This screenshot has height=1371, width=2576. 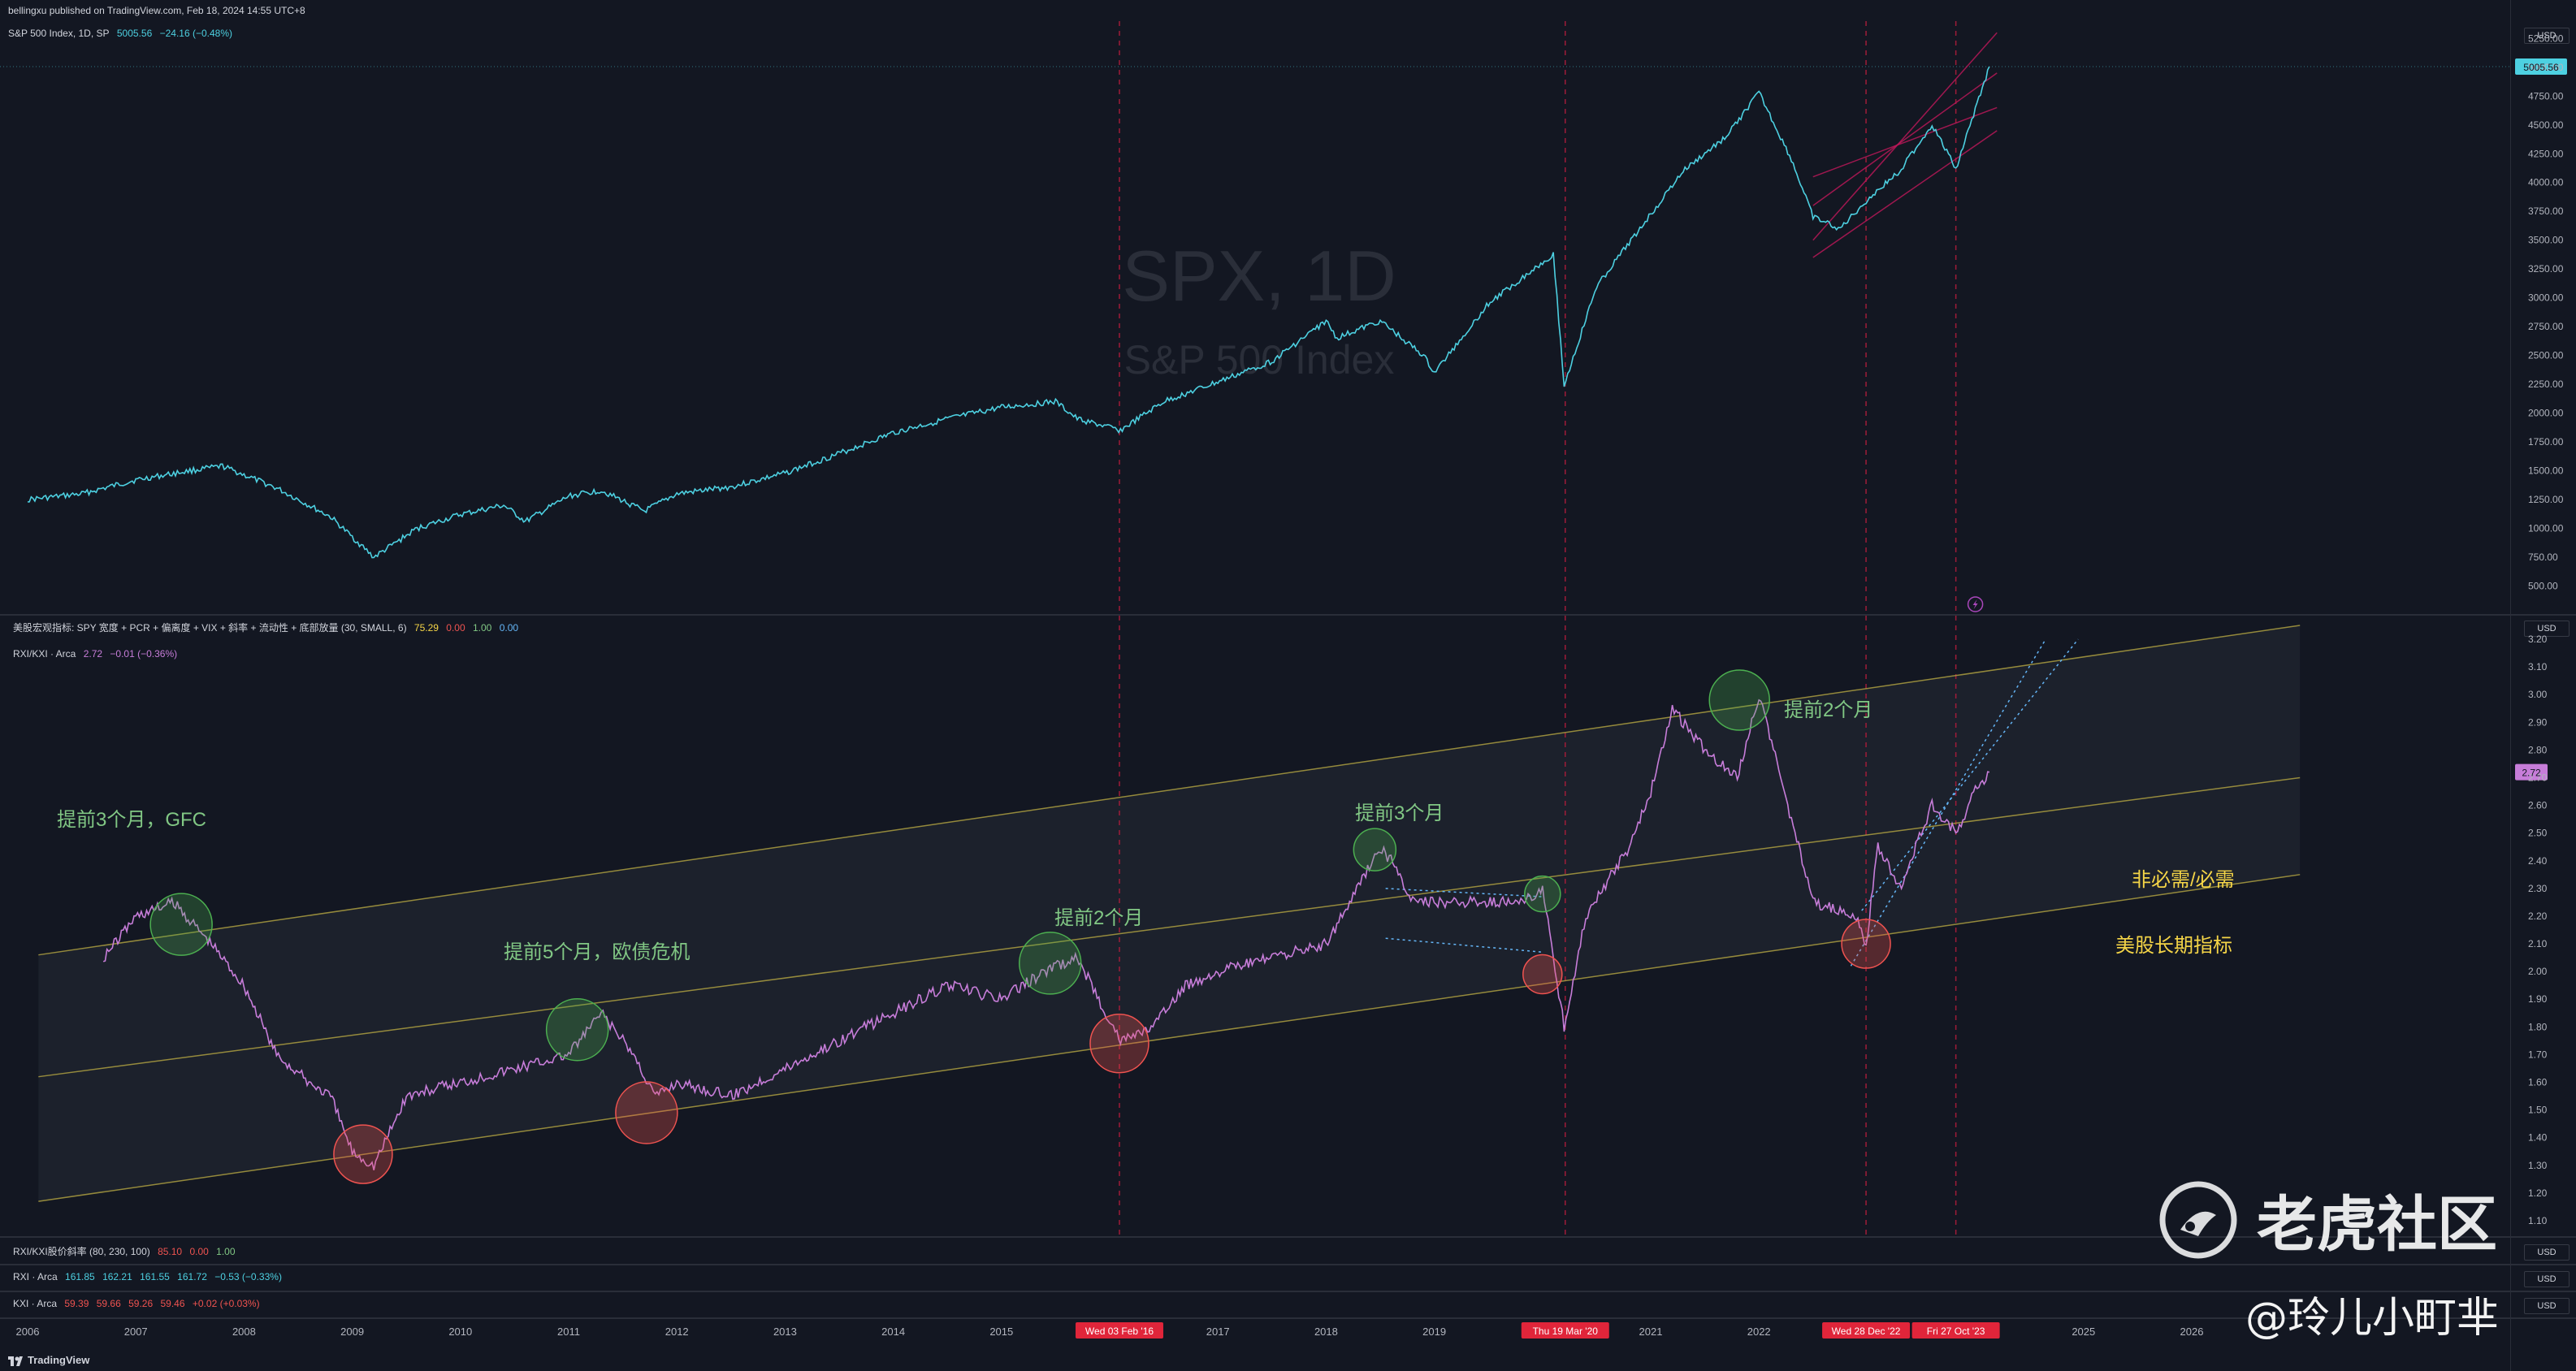 I want to click on rxi-legend-close: 161.72, so click(x=192, y=1276).